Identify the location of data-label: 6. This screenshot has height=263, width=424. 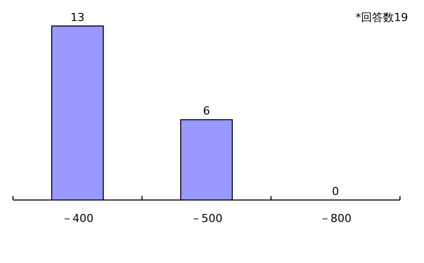
(206, 111).